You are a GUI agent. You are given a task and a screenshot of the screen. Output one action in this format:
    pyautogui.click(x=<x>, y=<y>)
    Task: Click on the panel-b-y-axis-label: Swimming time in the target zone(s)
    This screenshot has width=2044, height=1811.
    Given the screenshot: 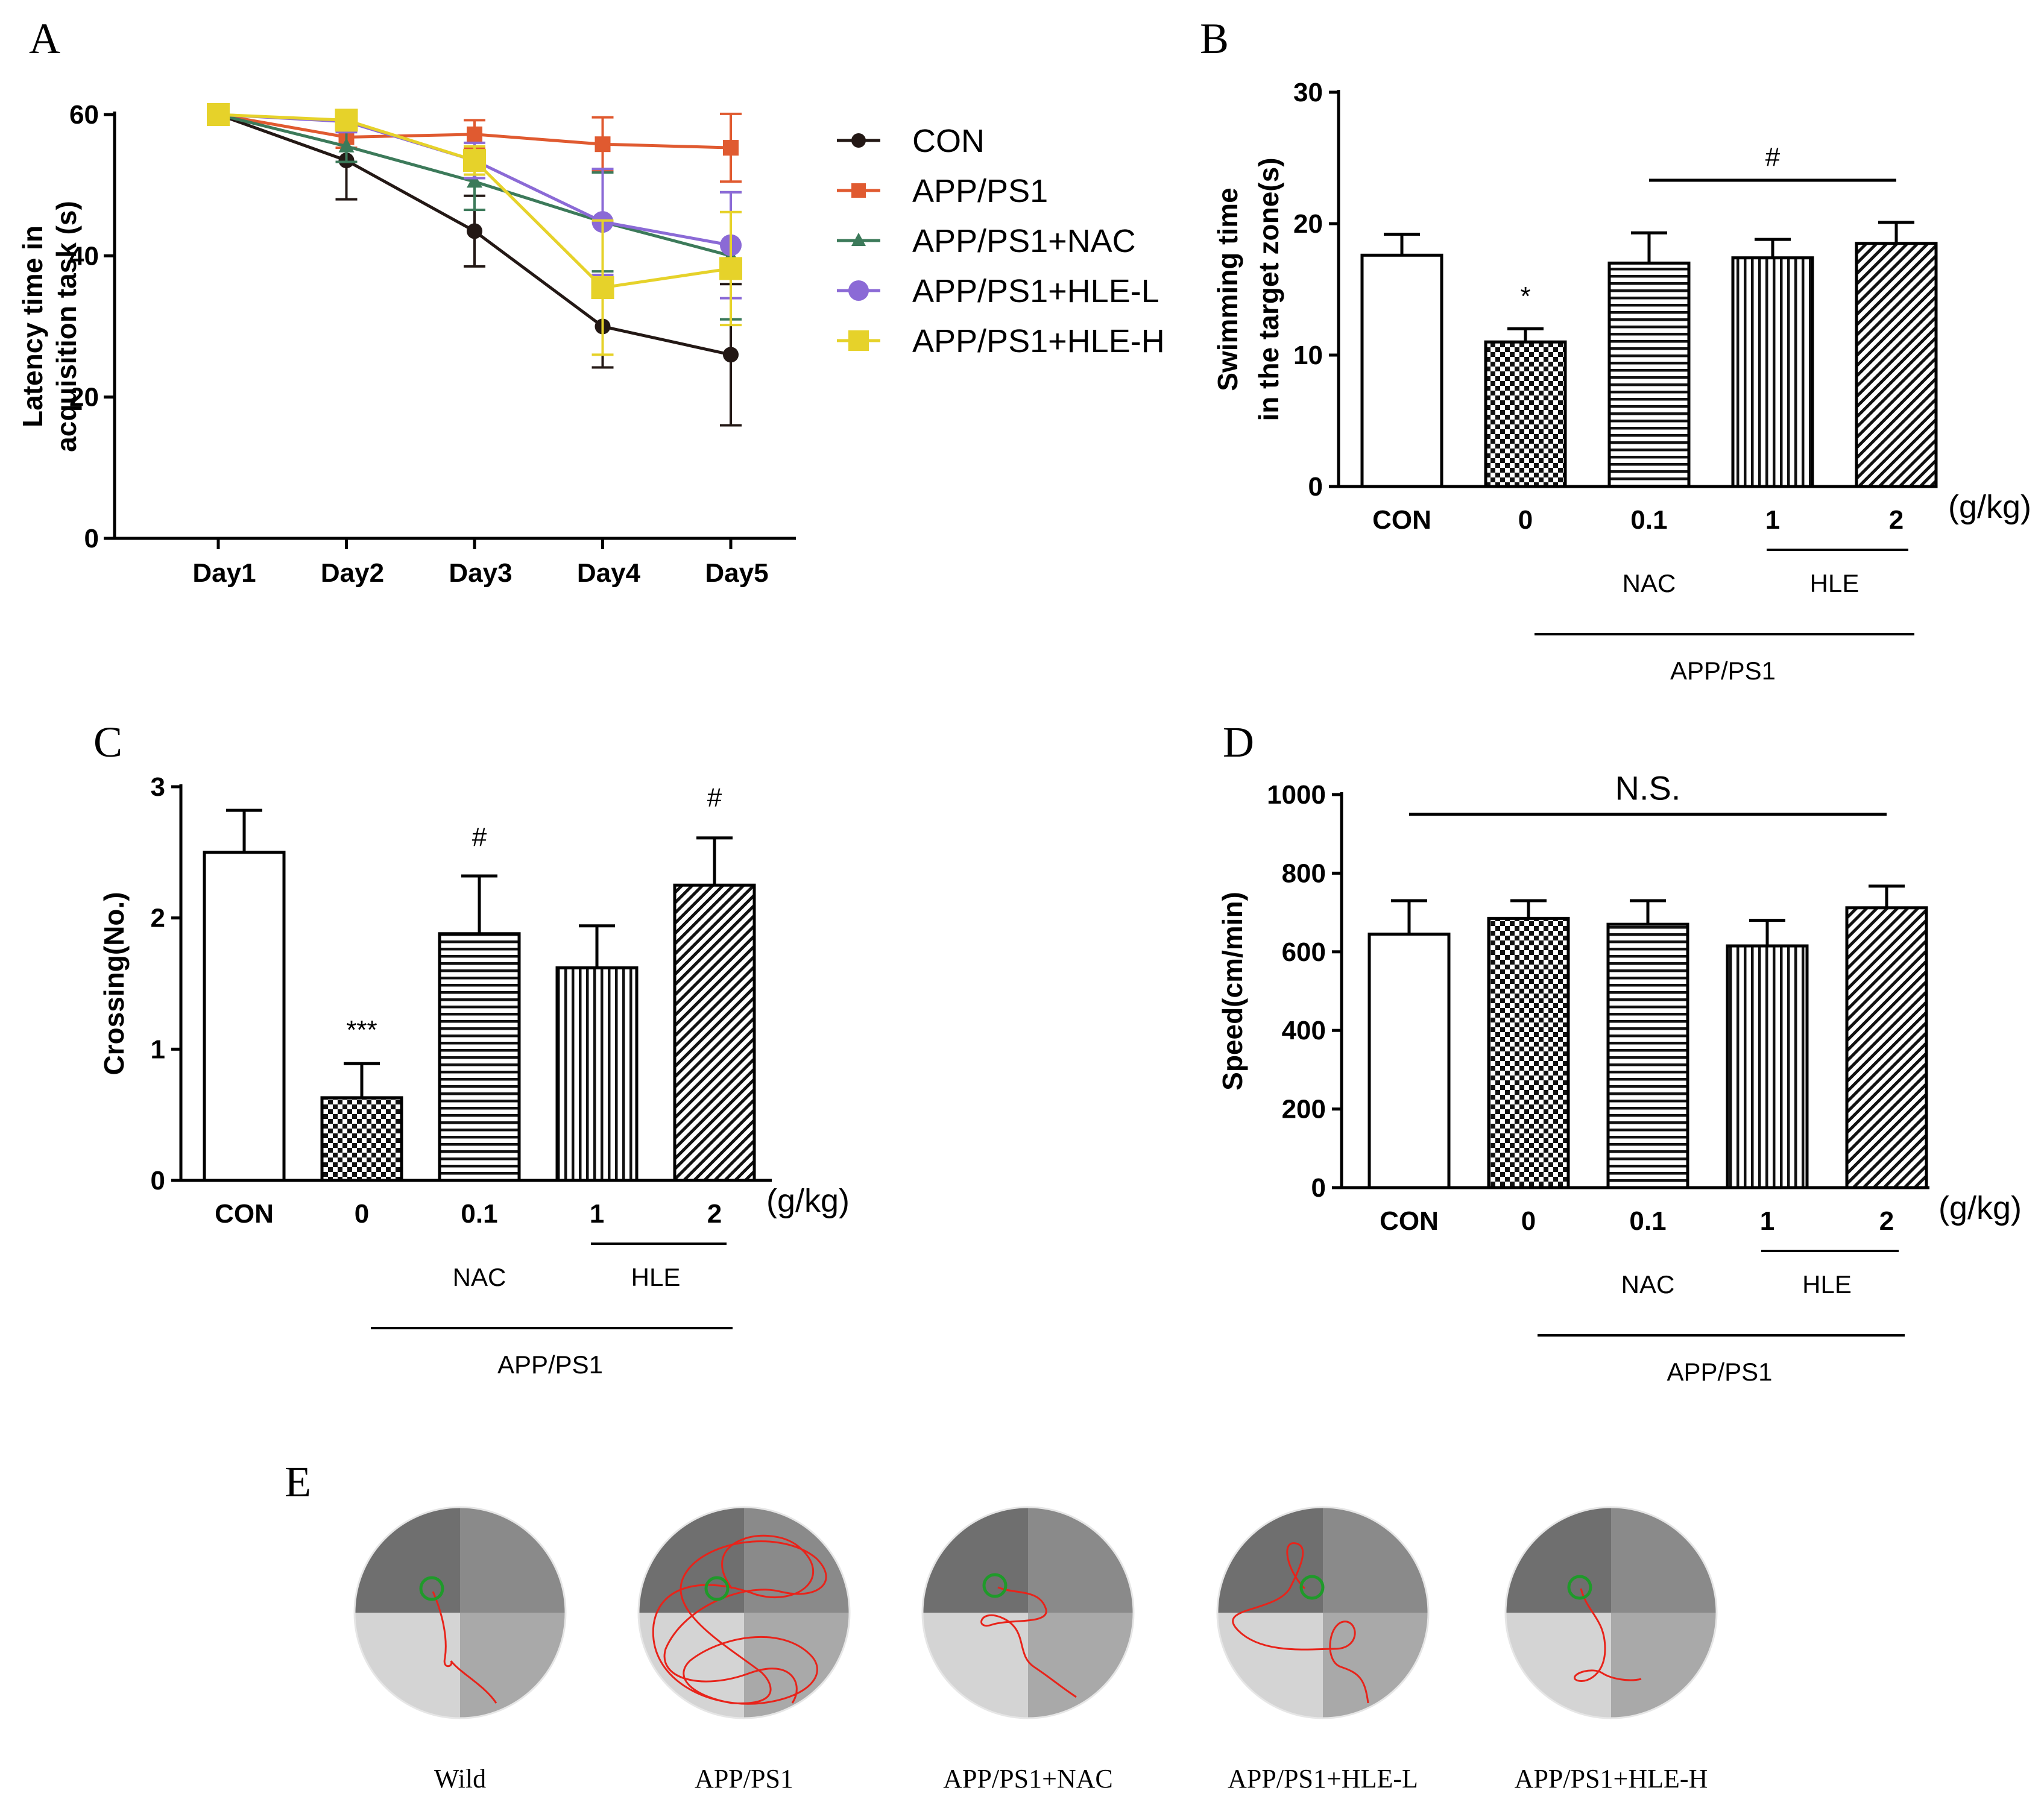 What is the action you would take?
    pyautogui.click(x=1248, y=289)
    